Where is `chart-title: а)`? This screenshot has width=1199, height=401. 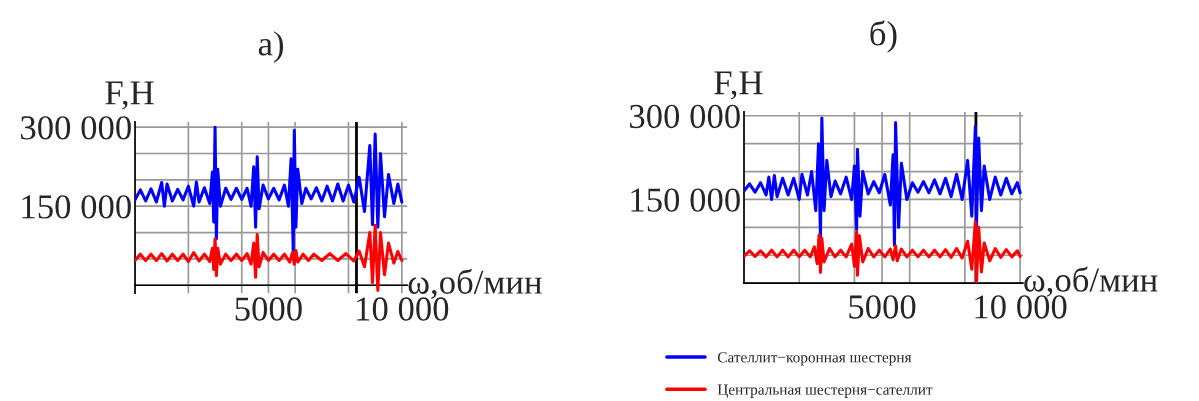
chart-title: а) is located at coordinates (271, 47).